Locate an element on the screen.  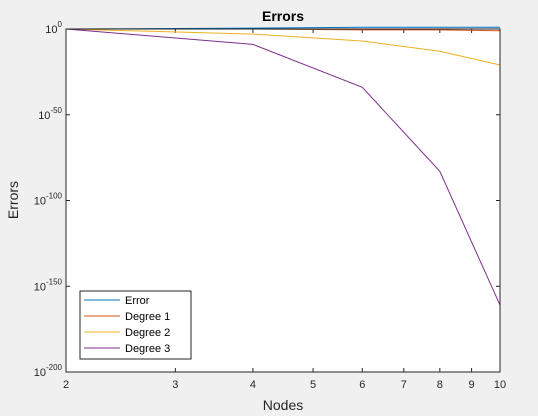
chart-title: Errors is located at coordinates (283, 16).